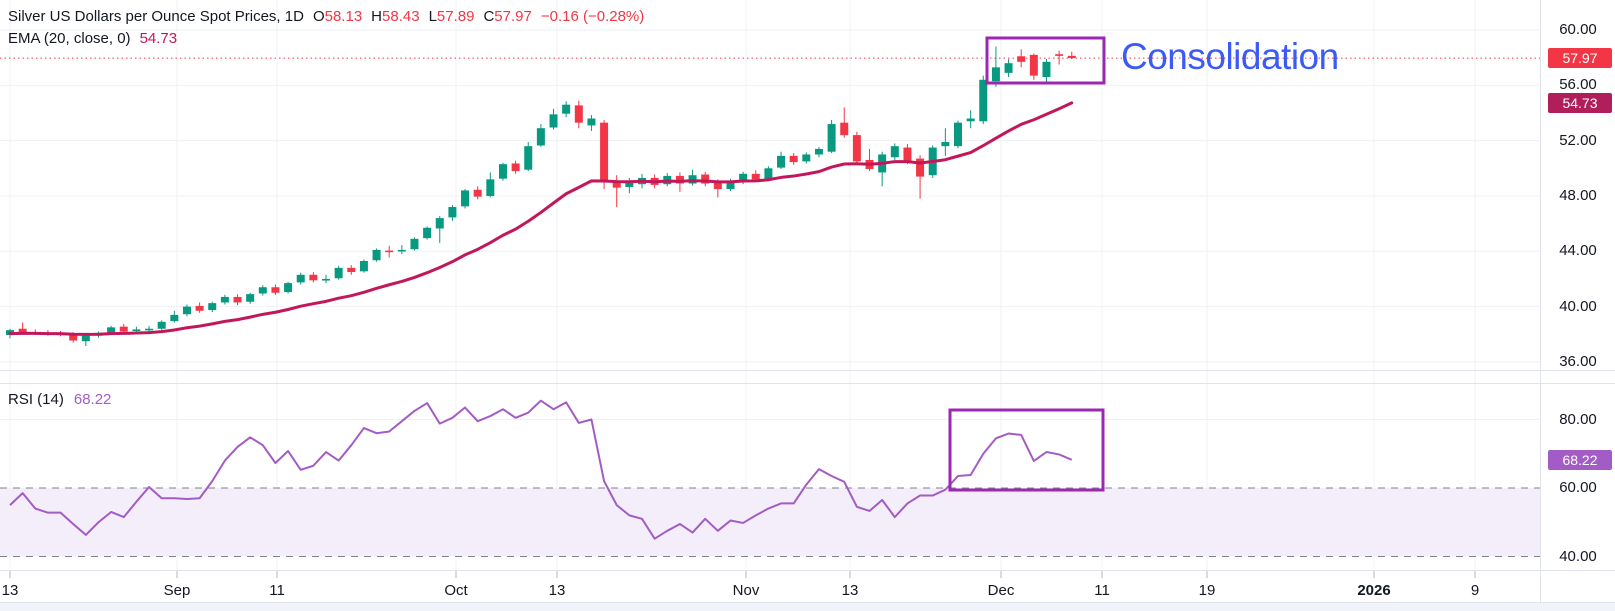 The height and width of the screenshot is (611, 1615). Describe the element at coordinates (1374, 590) in the screenshot. I see `time-tick-label: 2026` at that location.